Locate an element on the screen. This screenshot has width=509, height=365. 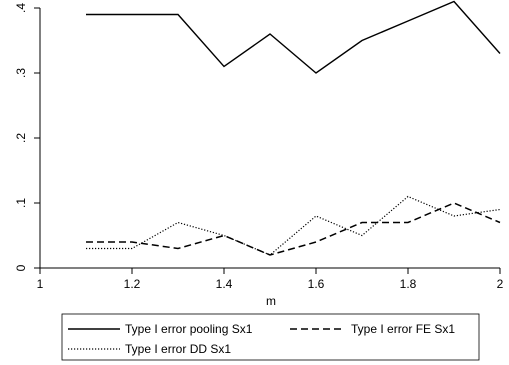
x-tick-label: 1.4 is located at coordinates (224, 284).